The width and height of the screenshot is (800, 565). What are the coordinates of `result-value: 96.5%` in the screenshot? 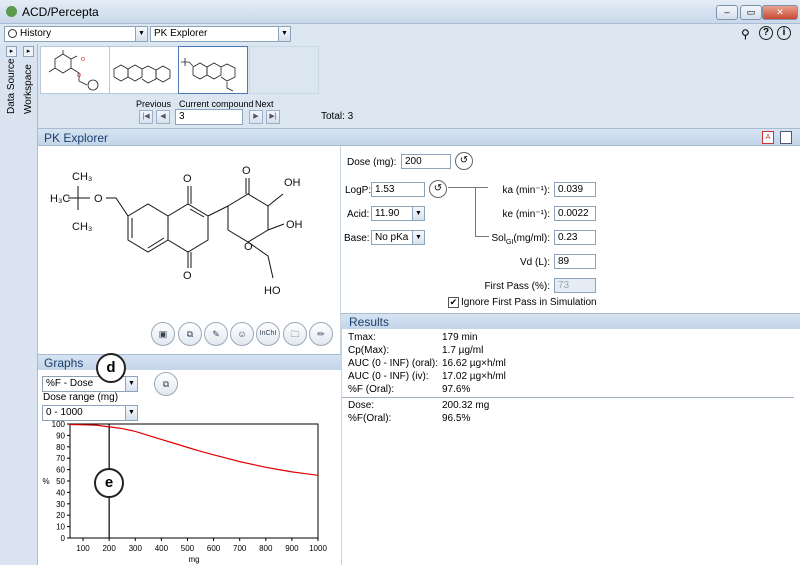 It's located at (456, 418).